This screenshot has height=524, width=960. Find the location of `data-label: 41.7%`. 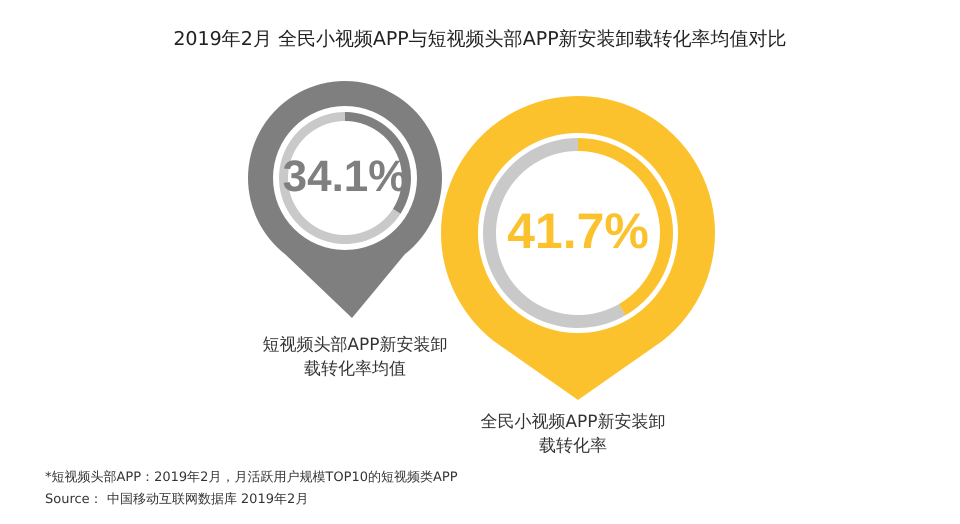

data-label: 41.7% is located at coordinates (578, 231).